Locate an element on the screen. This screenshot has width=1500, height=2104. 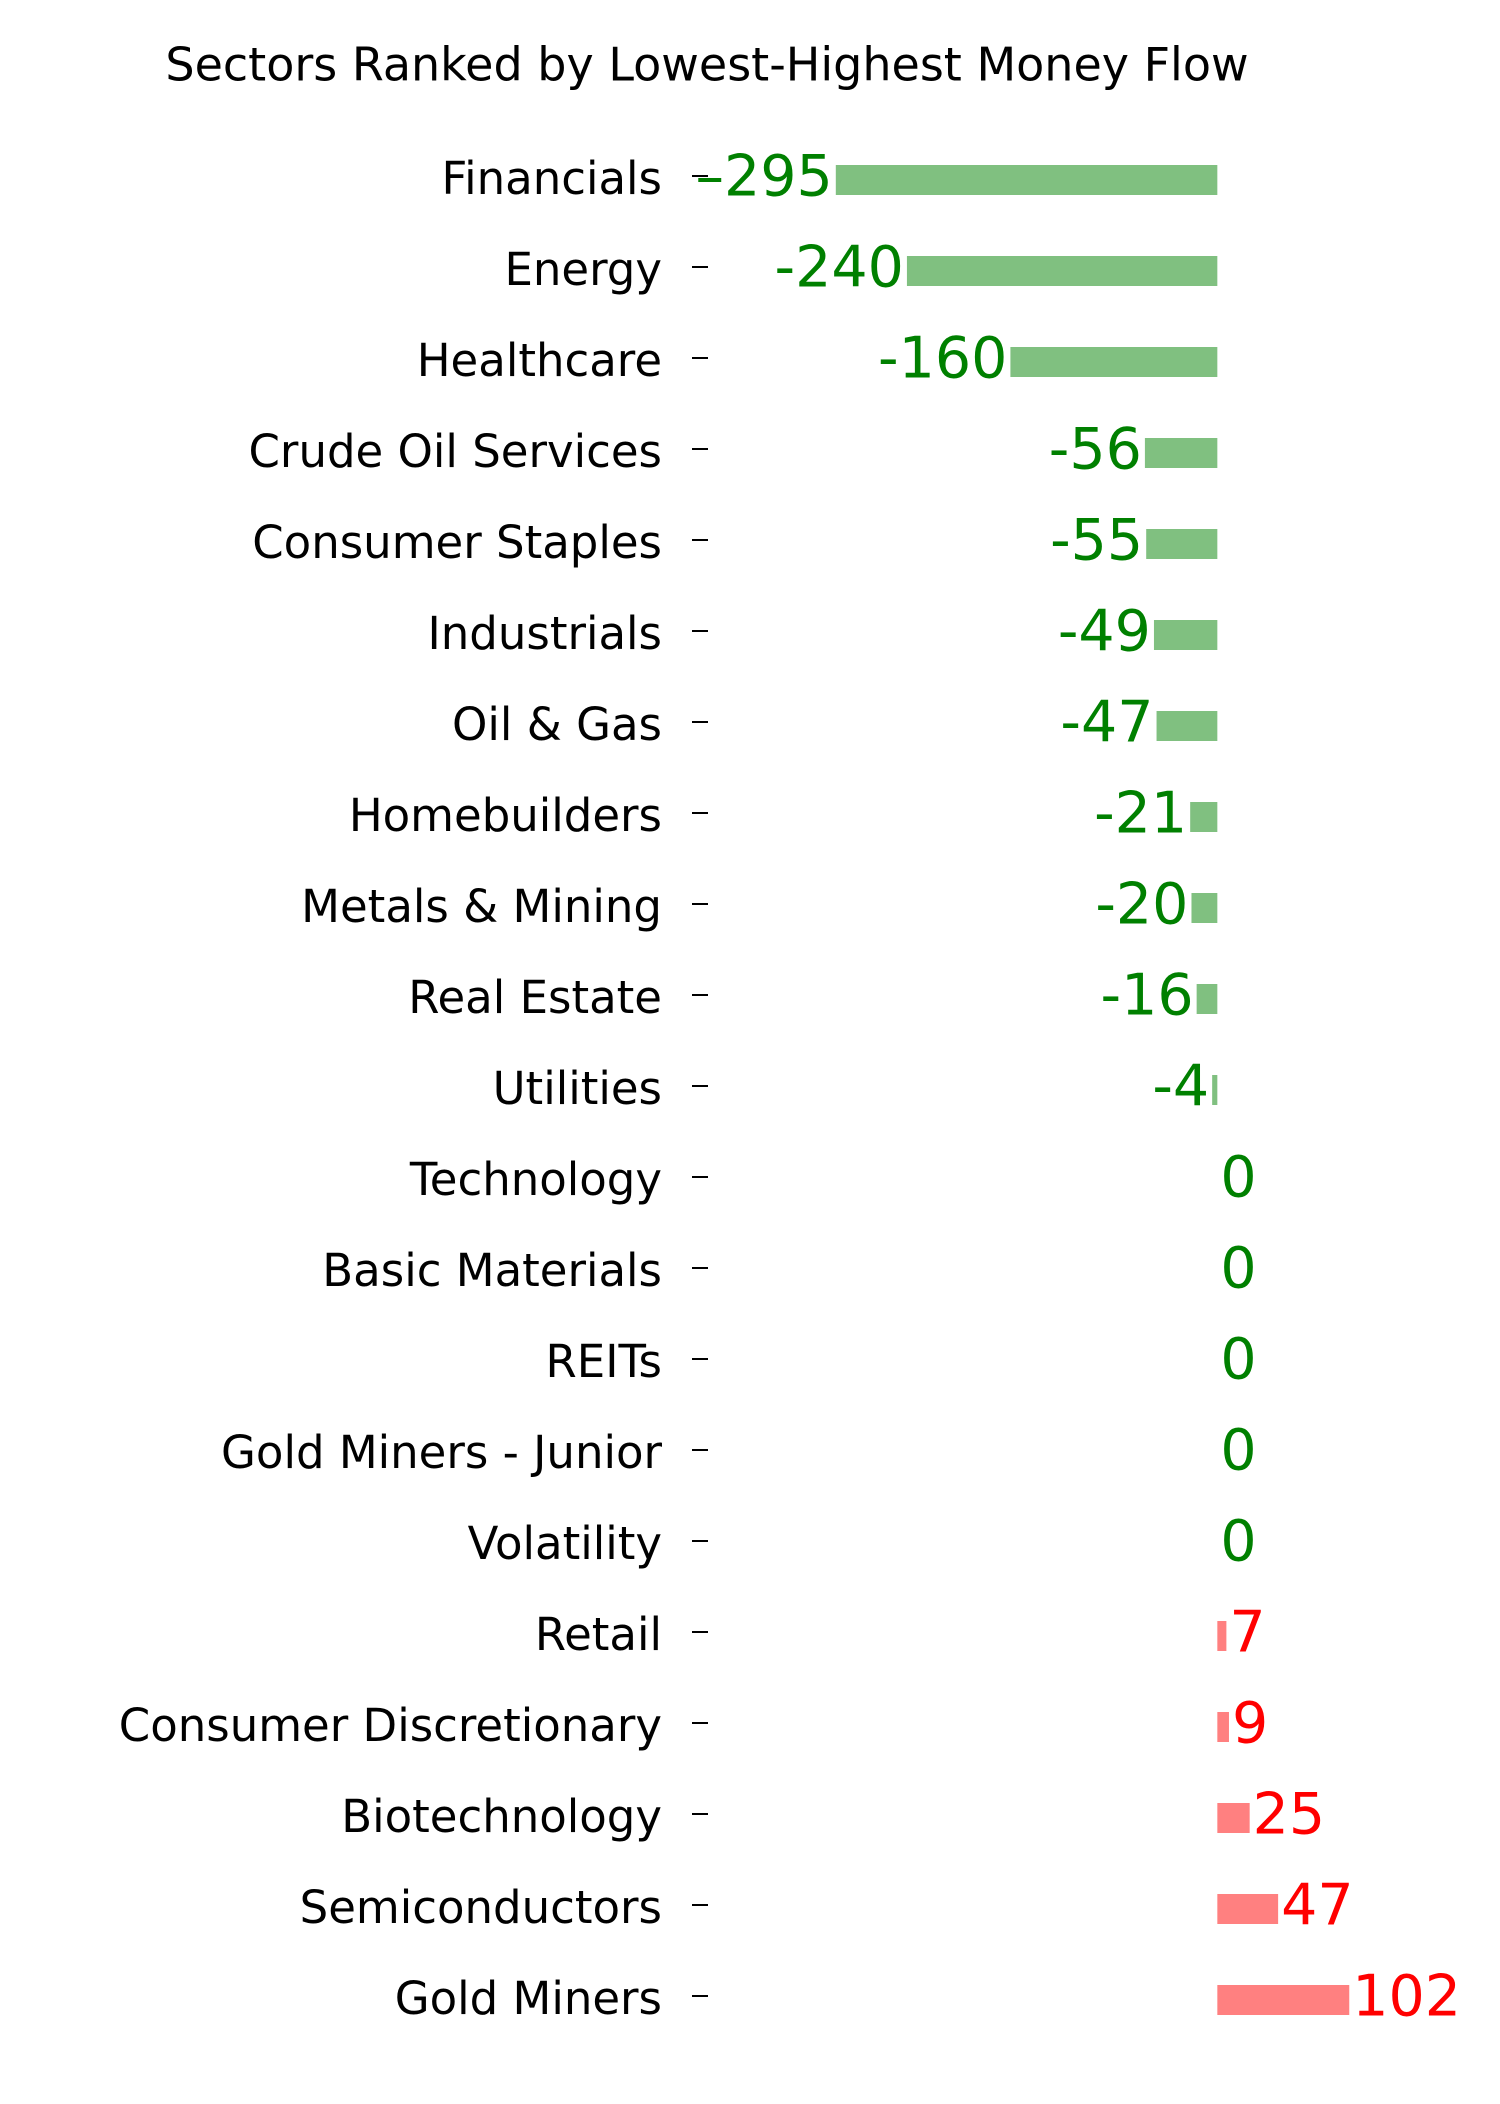
value-label: -21 is located at coordinates (1140, 814).